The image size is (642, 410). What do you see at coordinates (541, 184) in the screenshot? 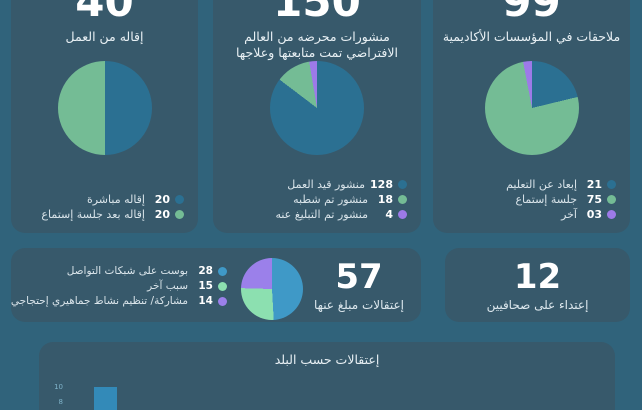
I see `legend-label: إبعاد عن التعليم` at bounding box center [541, 184].